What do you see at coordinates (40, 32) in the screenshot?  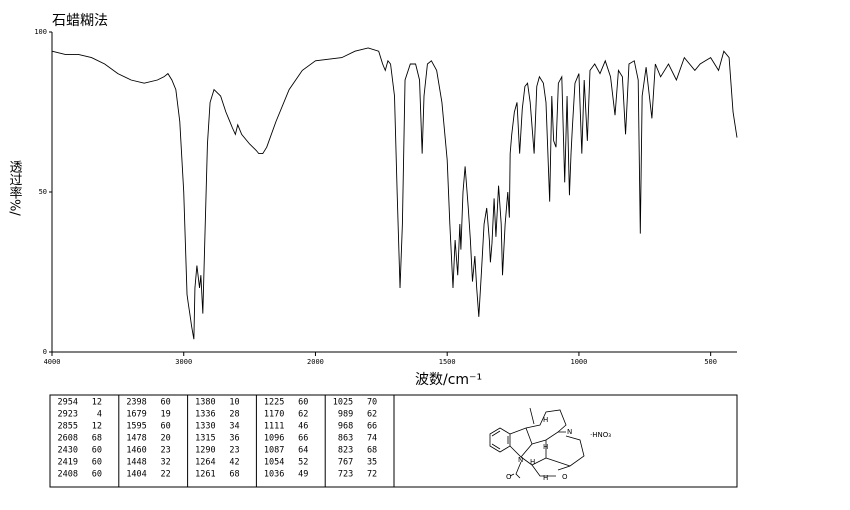 I see `y-tick-label: 100` at bounding box center [40, 32].